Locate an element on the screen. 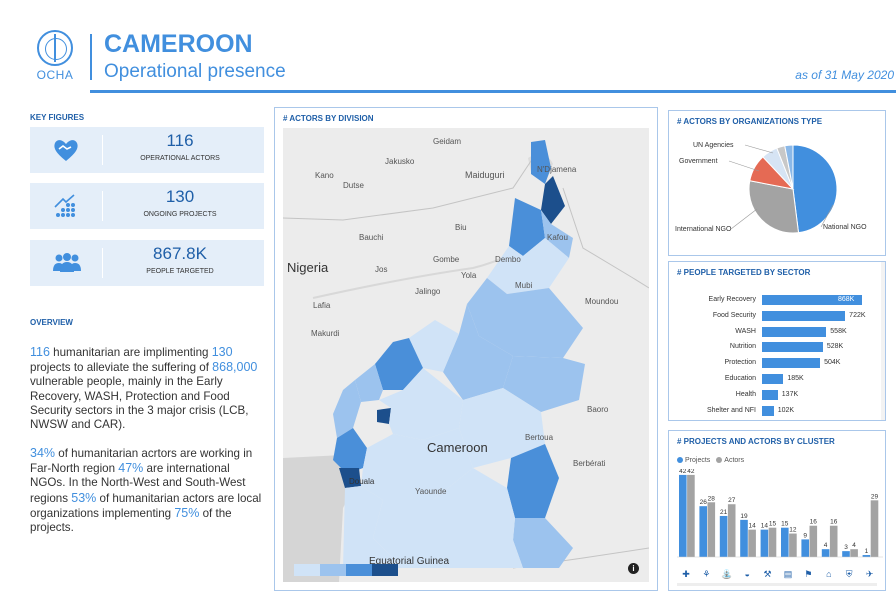 The width and height of the screenshot is (896, 591). division-far-north-diamare is located at coordinates (557, 234).